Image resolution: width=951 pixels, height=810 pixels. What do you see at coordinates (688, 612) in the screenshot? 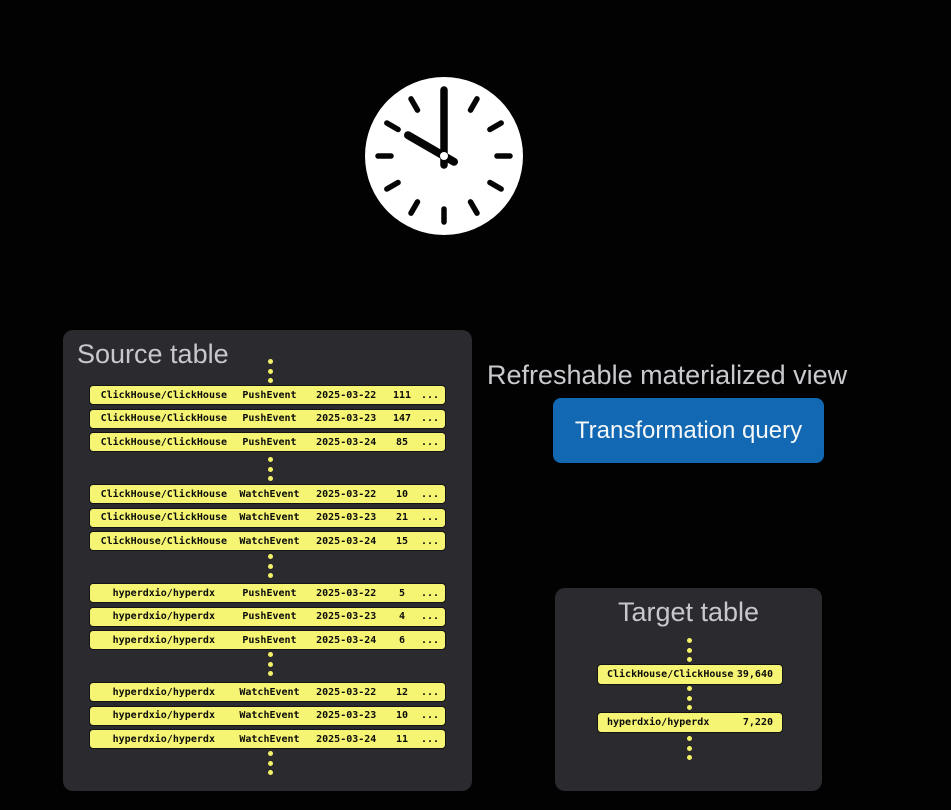
I see `target-table-title: Target table` at bounding box center [688, 612].